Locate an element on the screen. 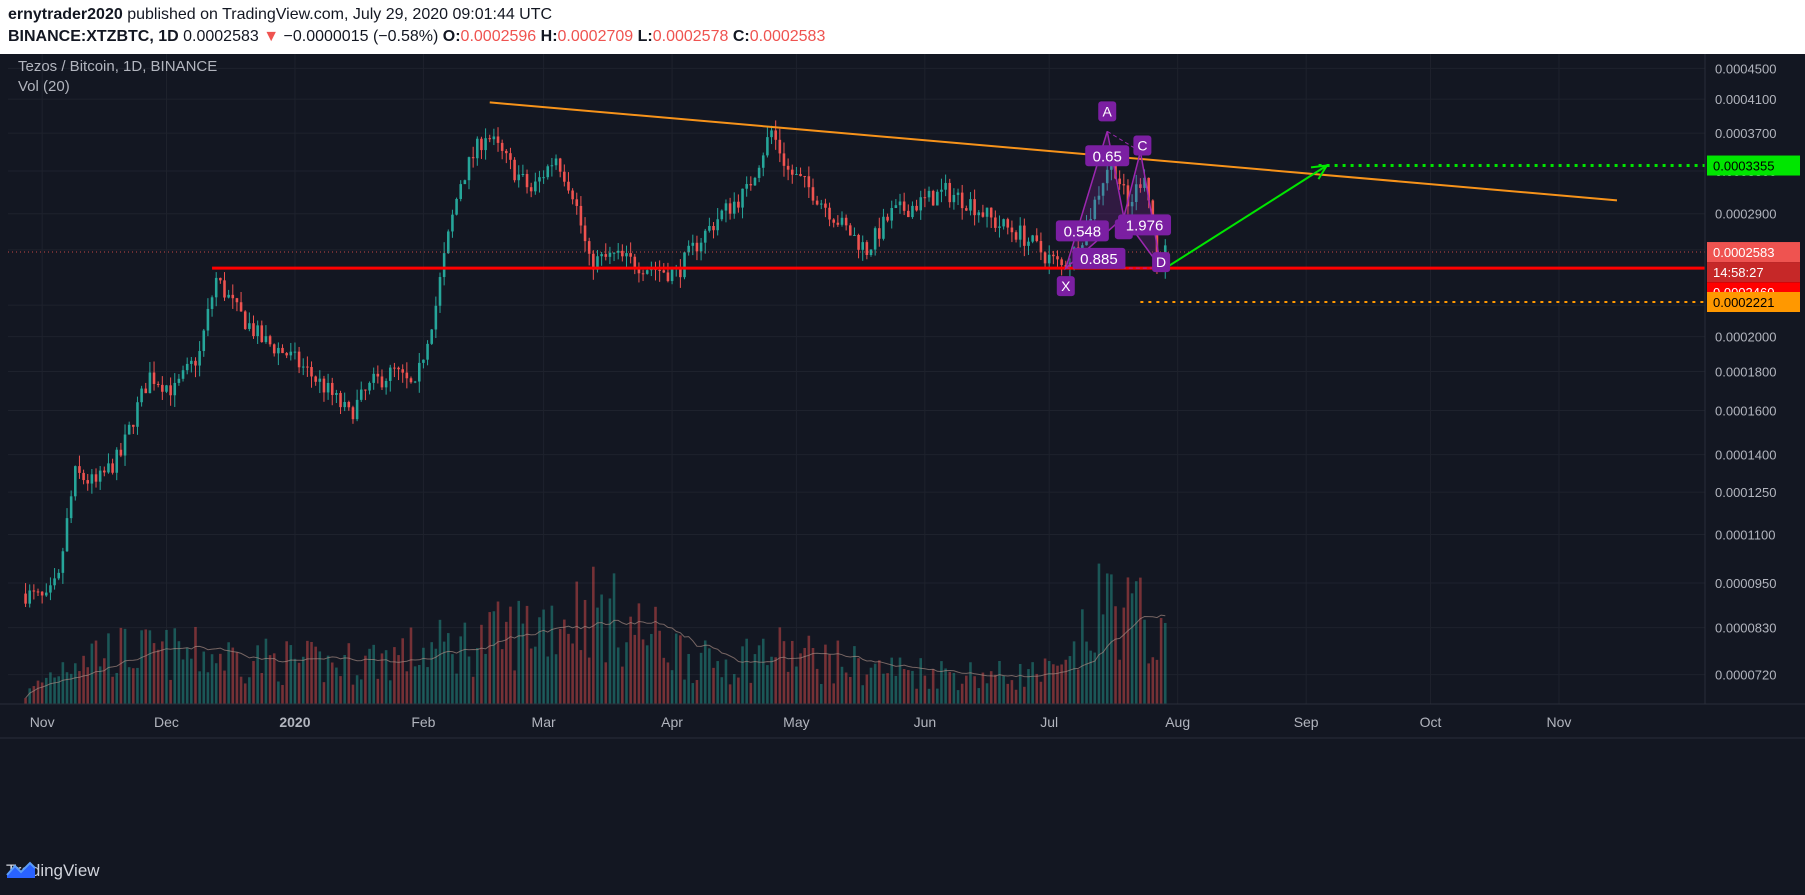 Image resolution: width=1805 pixels, height=895 pixels. x-tick-label: Mar is located at coordinates (544, 722).